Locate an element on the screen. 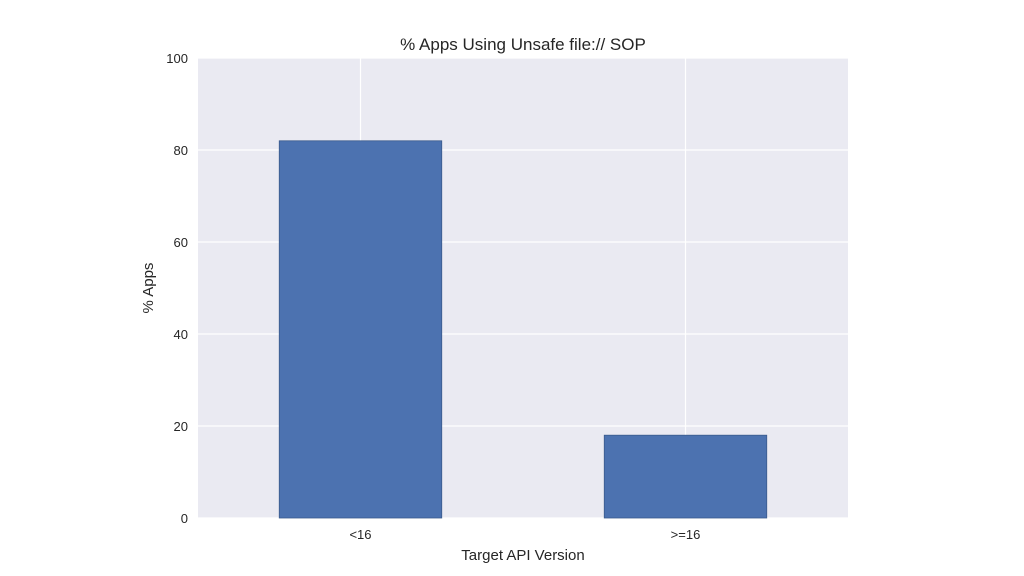 This screenshot has width=1024, height=576. y-tick-label: 20 is located at coordinates (181, 426).